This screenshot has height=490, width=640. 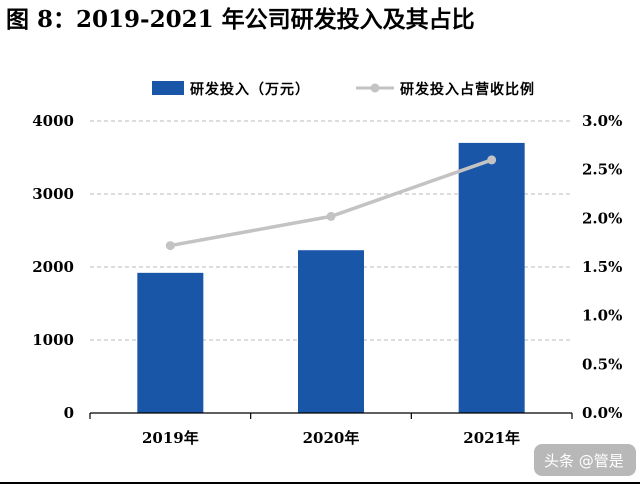 I want to click on series-line, so click(x=331, y=203).